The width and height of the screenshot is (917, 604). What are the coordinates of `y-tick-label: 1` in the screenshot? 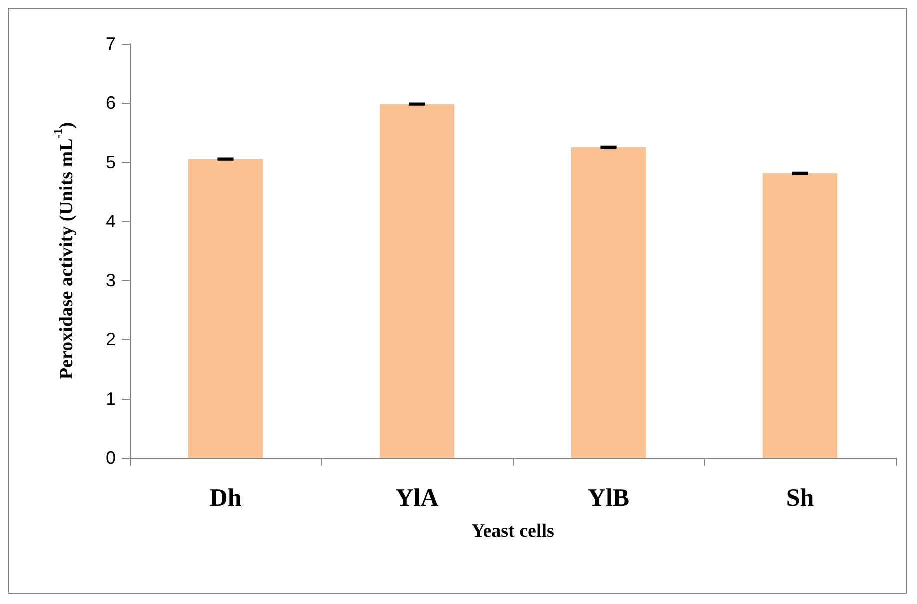 It's located at (111, 398).